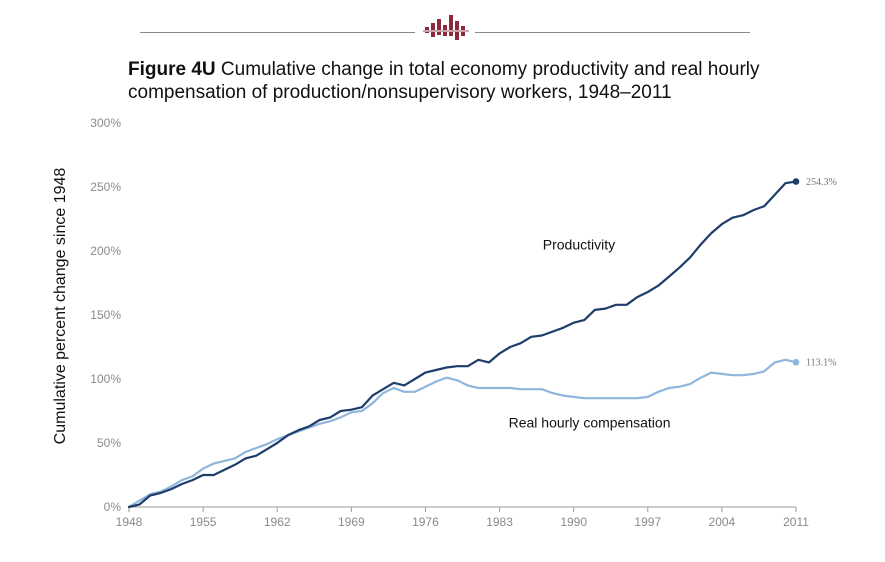 The image size is (885, 562). I want to click on annotation-compensation: Real hourly compensation, so click(590, 423).